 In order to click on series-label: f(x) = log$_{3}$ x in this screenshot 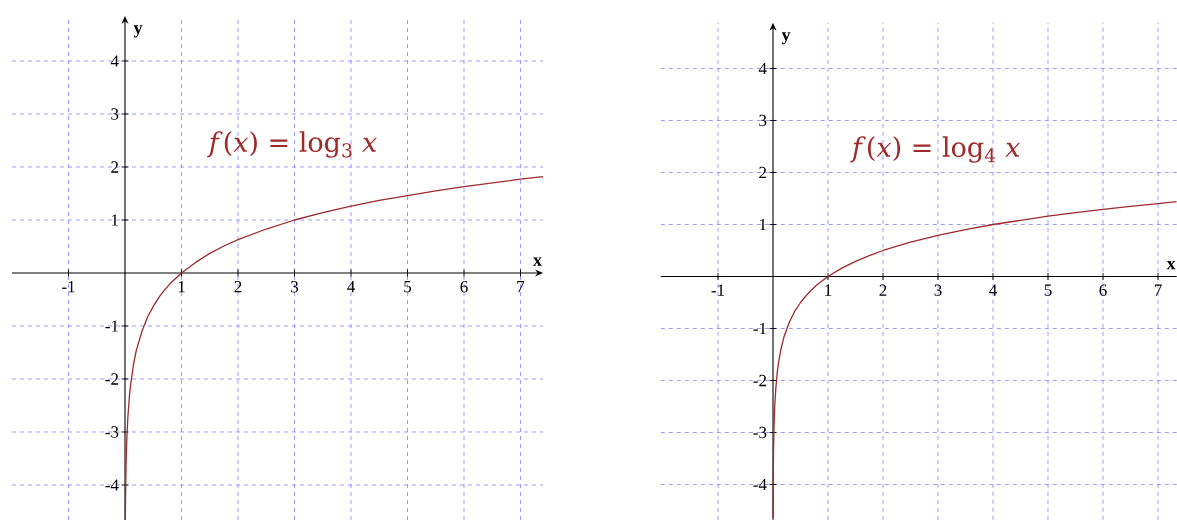, I will do `click(292, 144)`.